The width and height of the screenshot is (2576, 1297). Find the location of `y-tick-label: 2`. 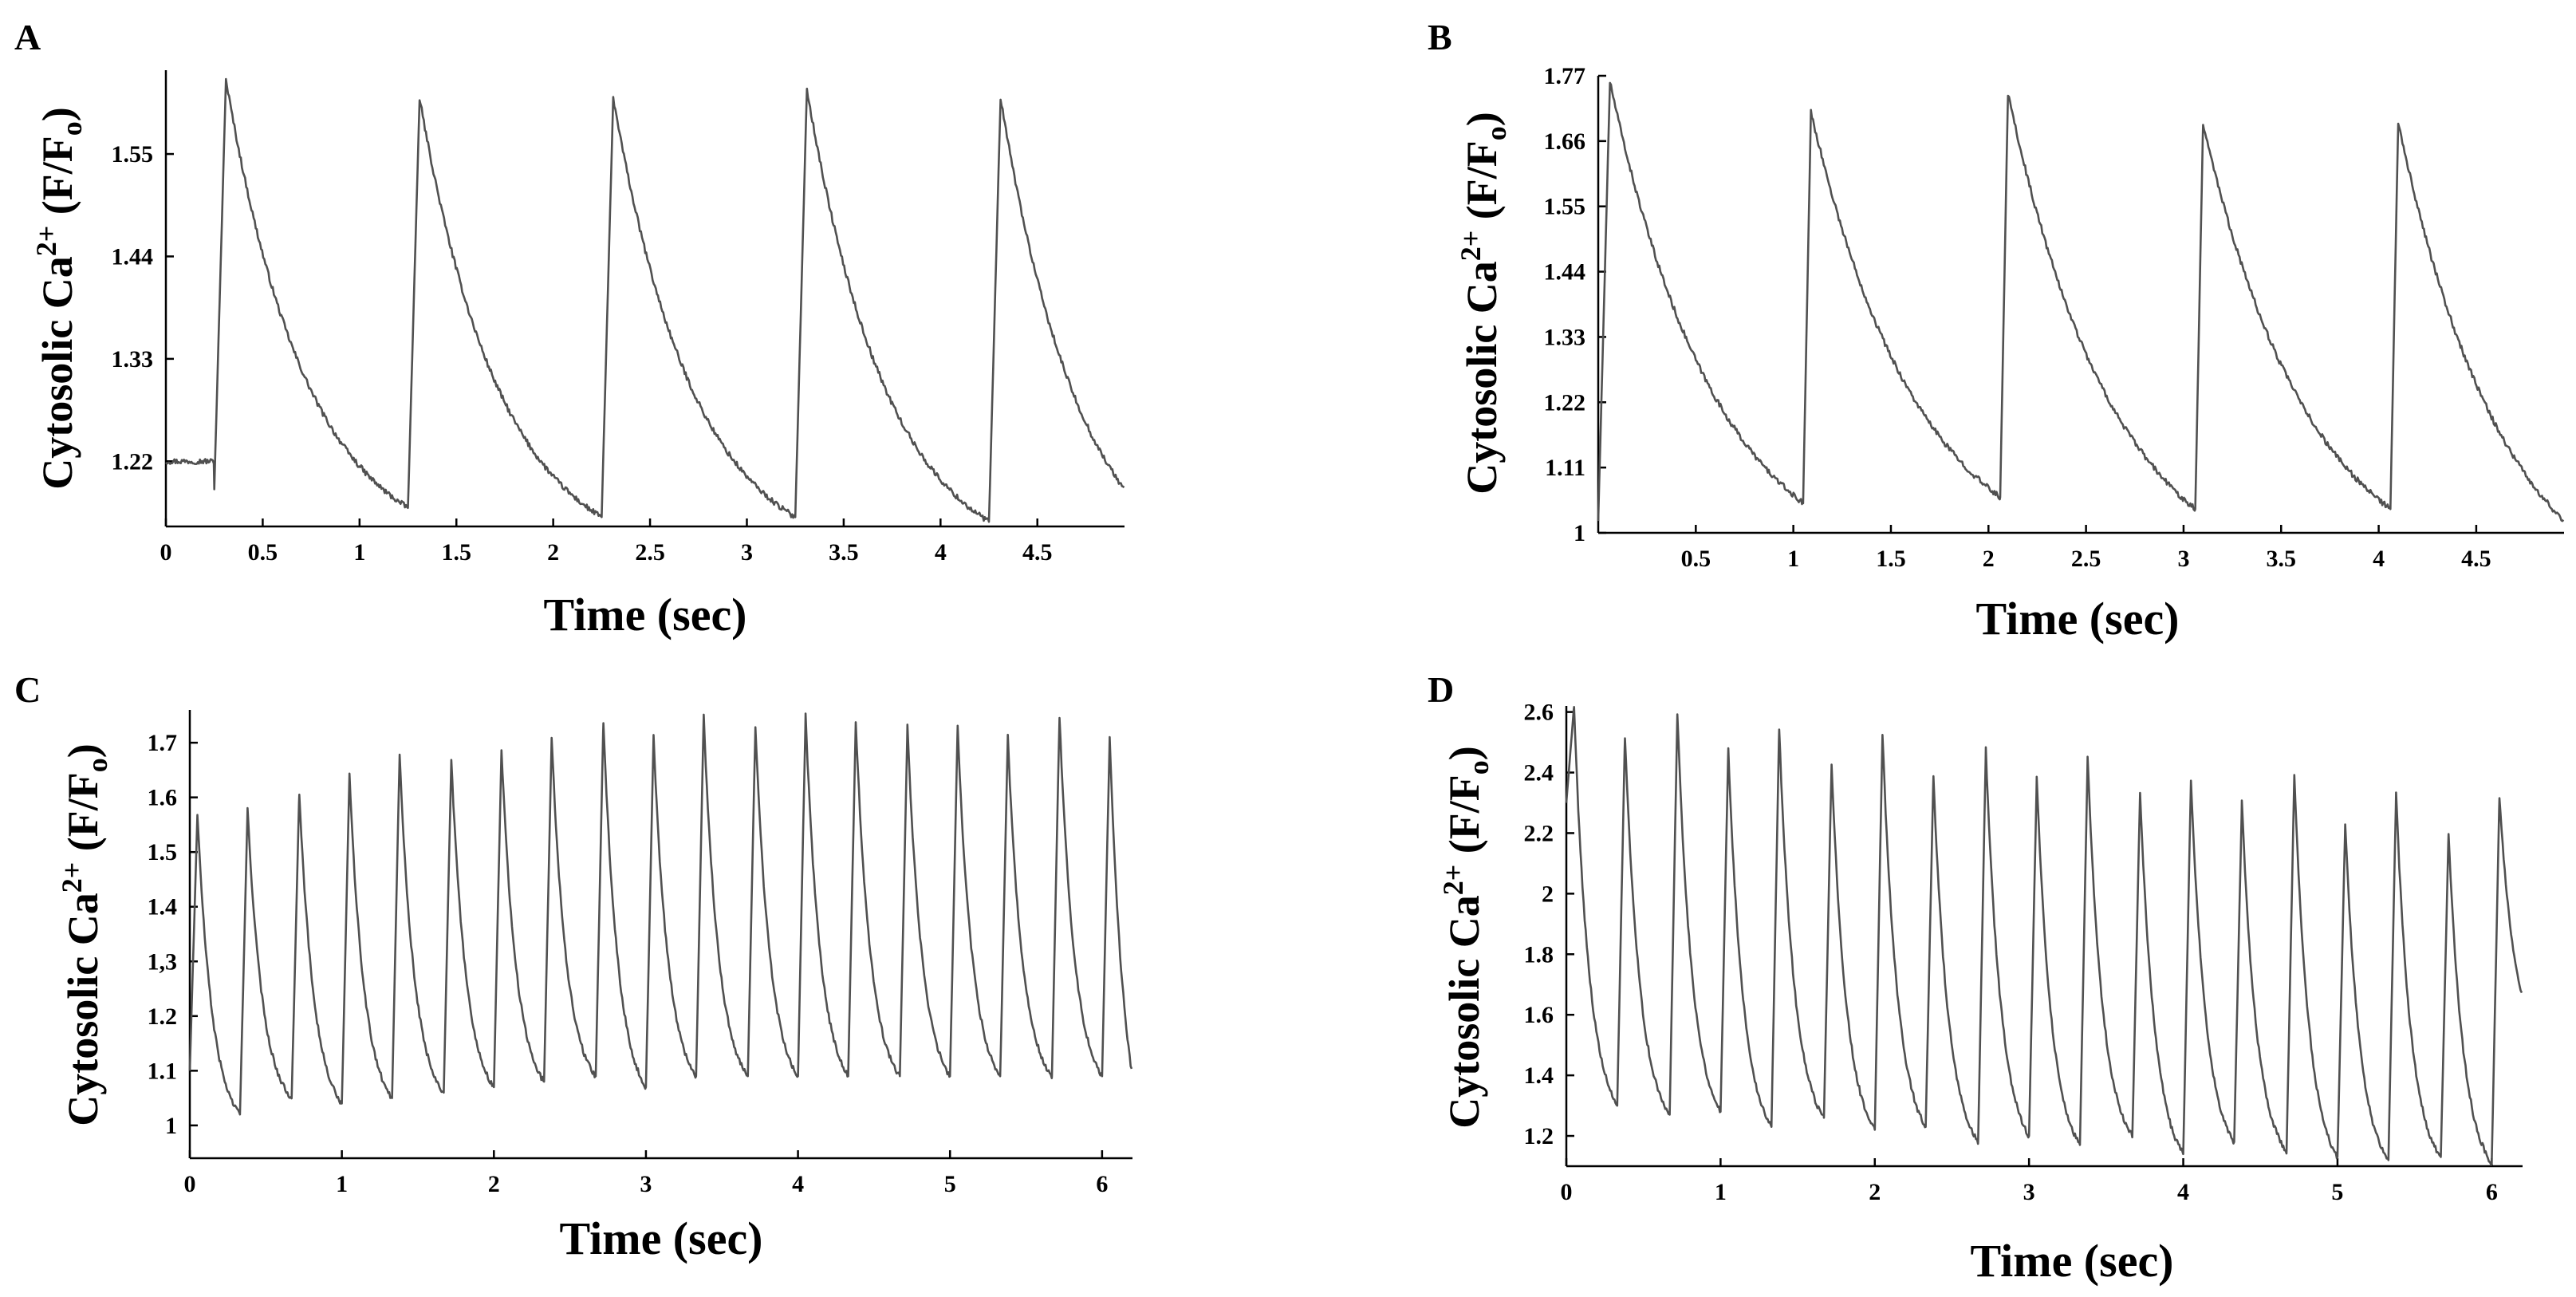

y-tick-label: 2 is located at coordinates (1548, 894).